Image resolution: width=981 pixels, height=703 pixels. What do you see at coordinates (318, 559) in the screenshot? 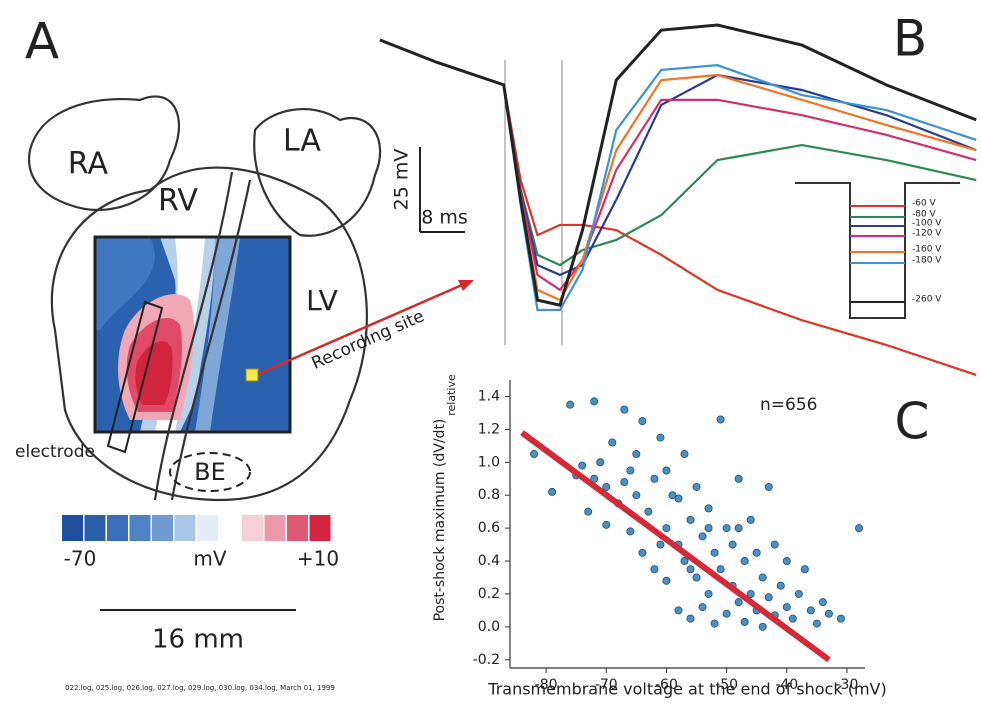
I see `colorbar-label: +10` at bounding box center [318, 559].